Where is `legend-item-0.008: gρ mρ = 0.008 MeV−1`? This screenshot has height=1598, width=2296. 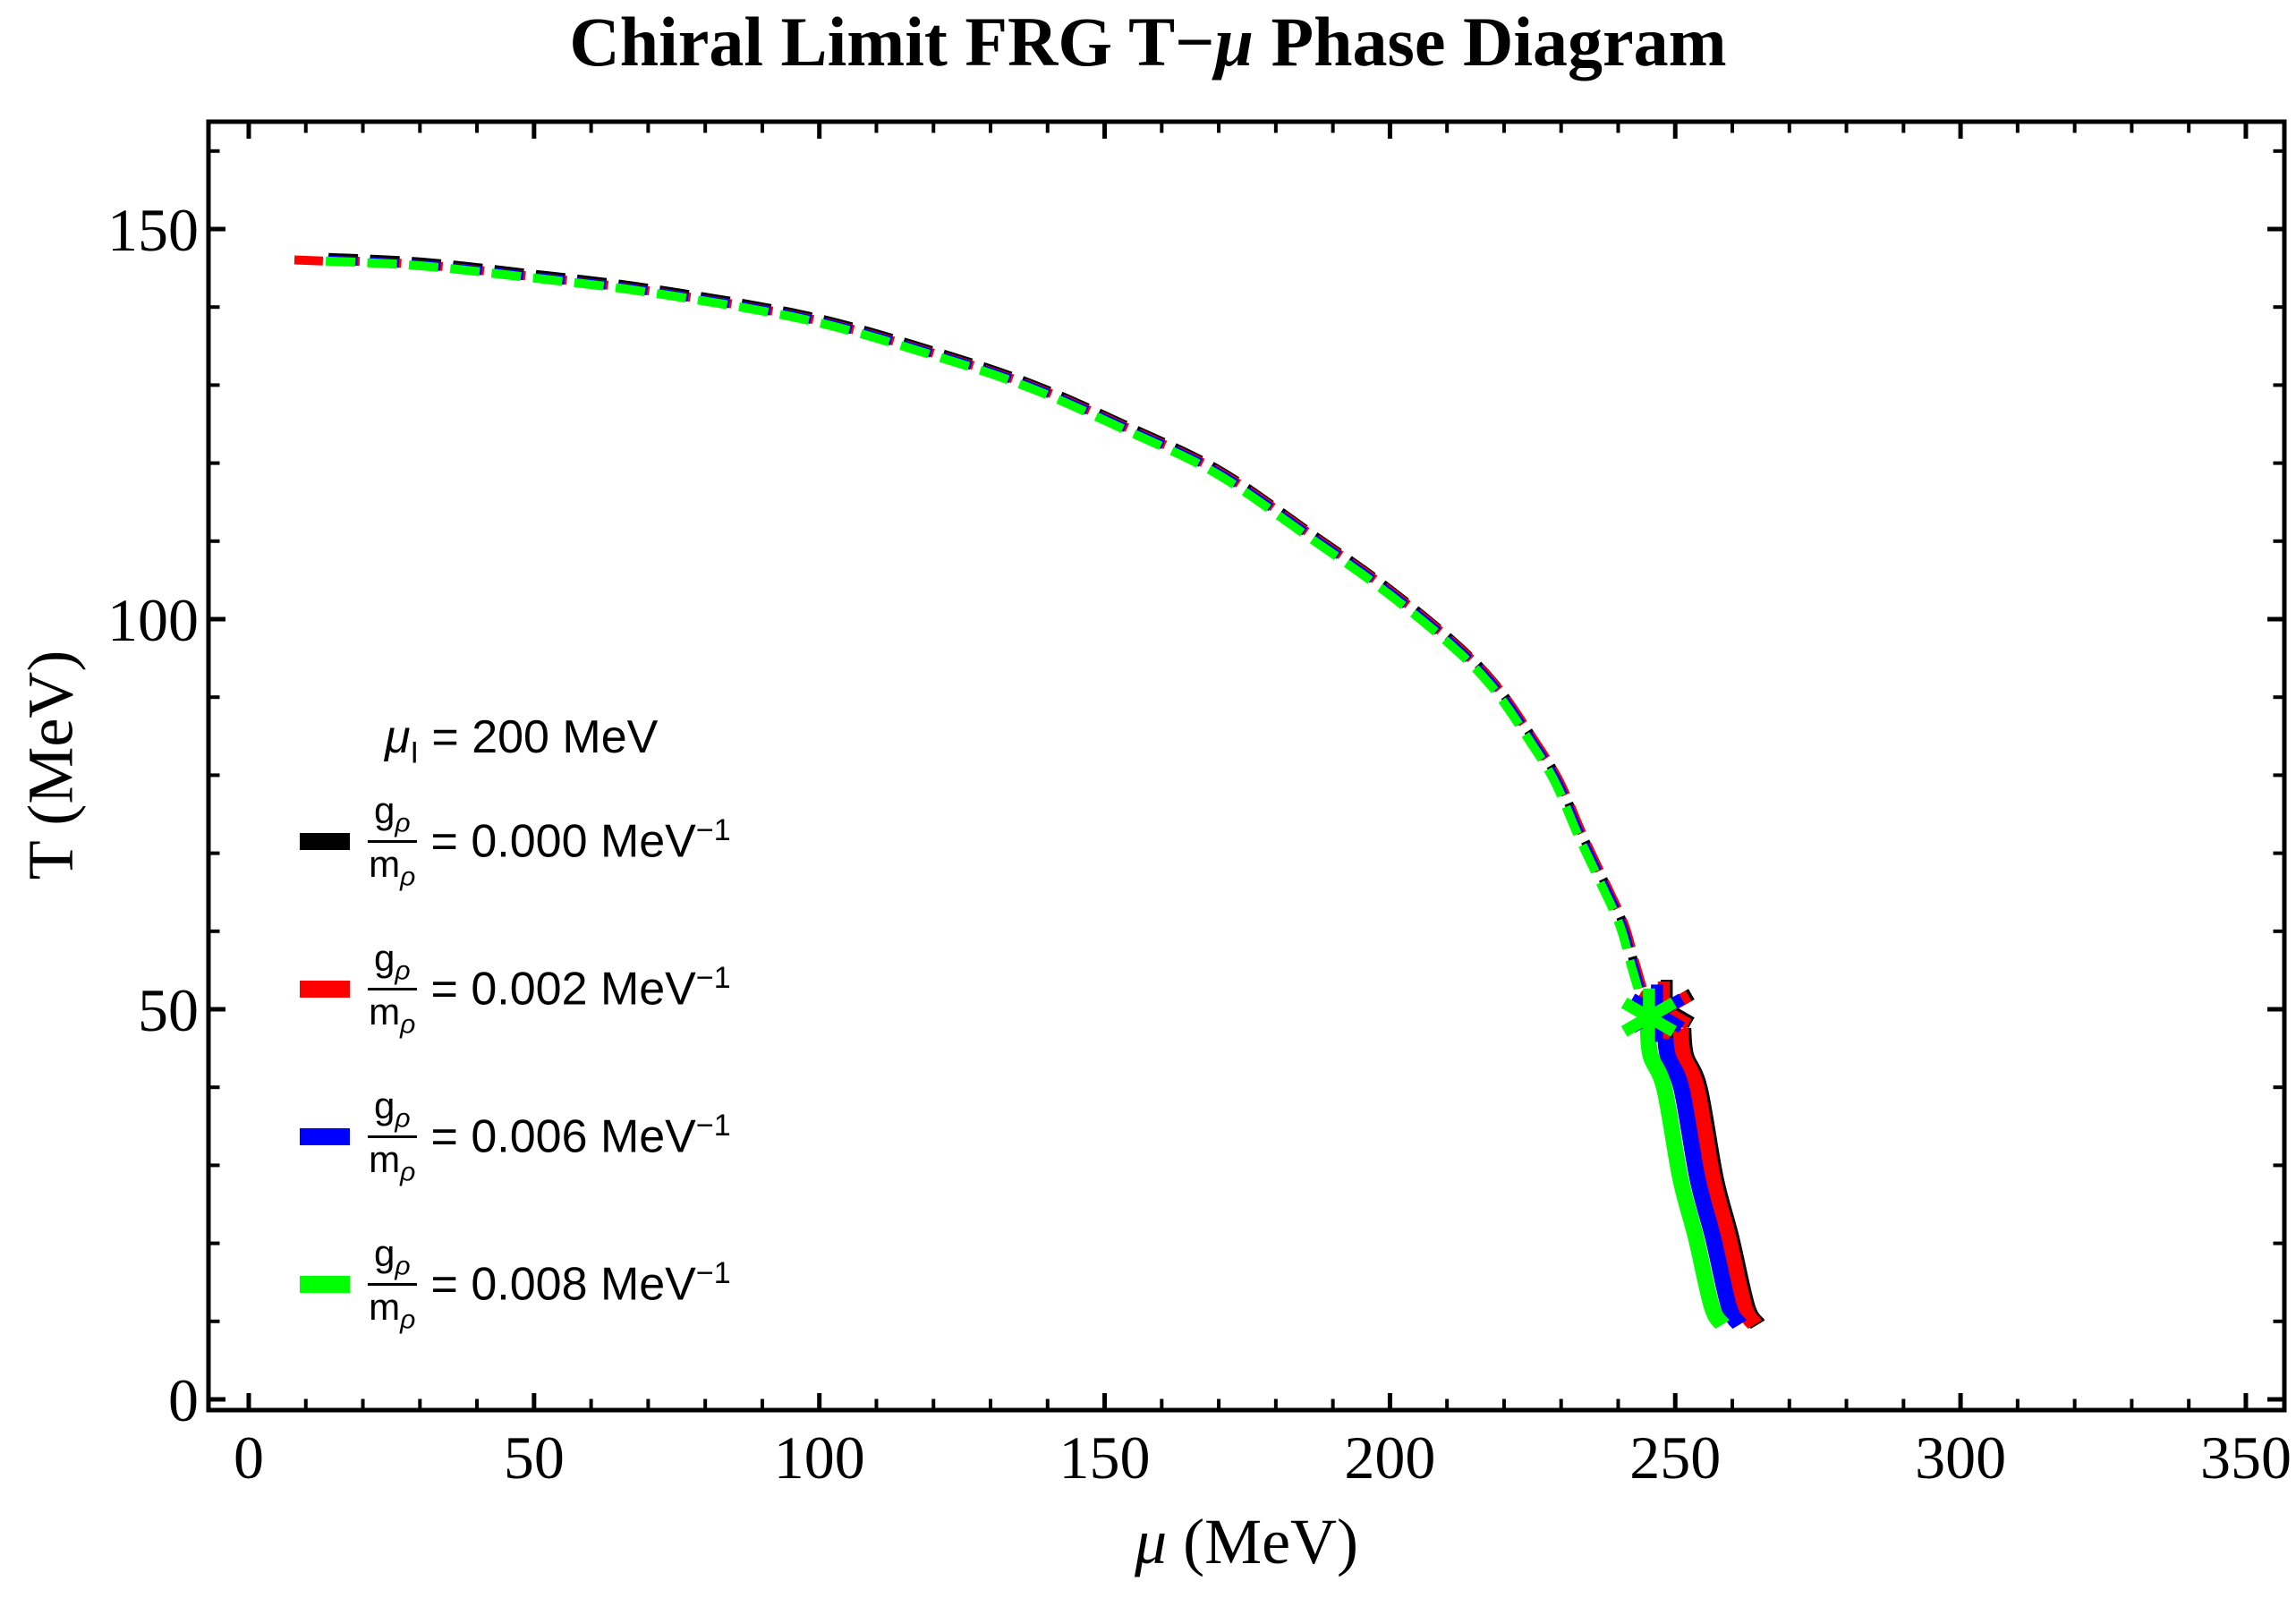 legend-item-0.008: gρ mρ = 0.008 MeV−1 is located at coordinates (515, 1284).